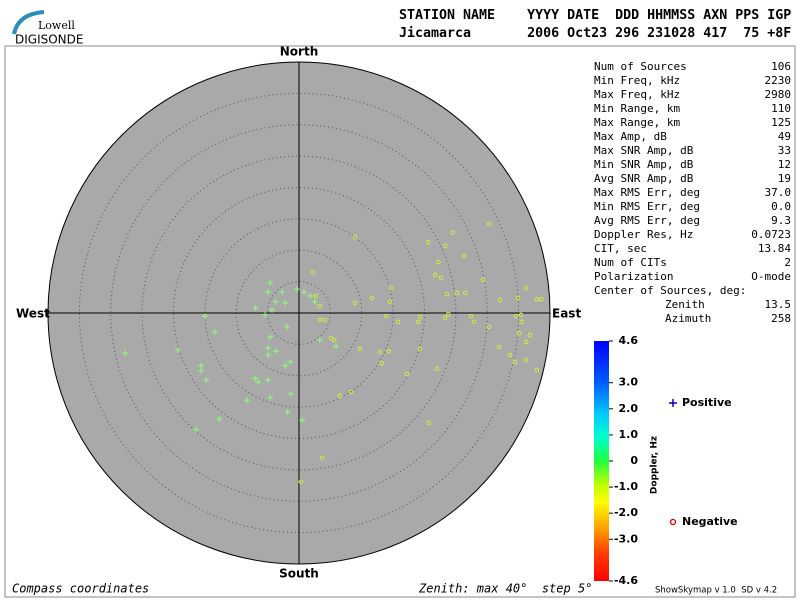  I want to click on colorbar-tick-label: -4.6, so click(626, 580).